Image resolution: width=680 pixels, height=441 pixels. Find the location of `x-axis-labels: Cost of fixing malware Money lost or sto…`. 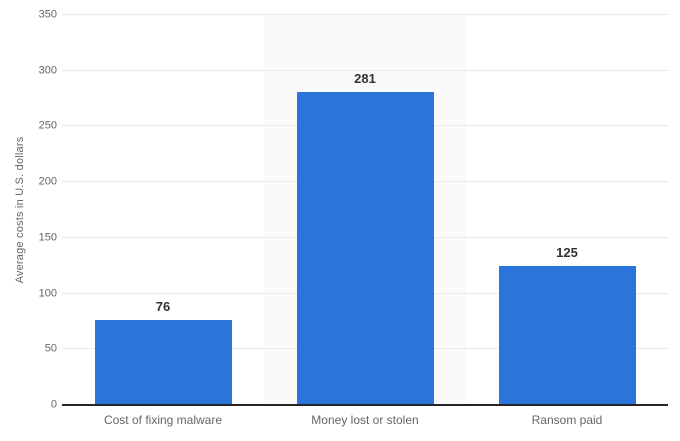

x-axis-labels: Cost of fixing malware Money lost or sto… is located at coordinates (365, 420).